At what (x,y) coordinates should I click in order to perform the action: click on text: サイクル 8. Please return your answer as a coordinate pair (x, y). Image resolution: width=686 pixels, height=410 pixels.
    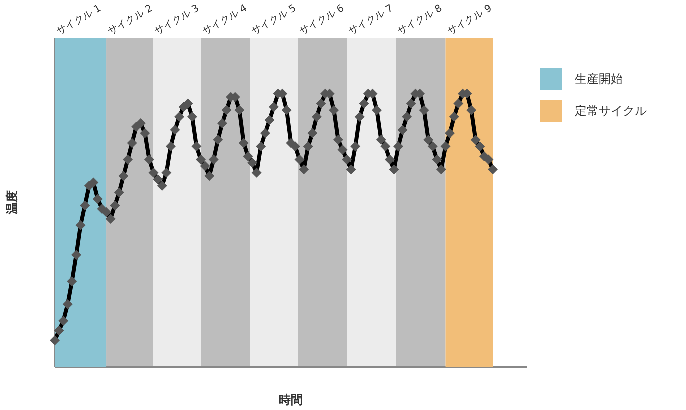
    Looking at the image, I should click on (420, 20).